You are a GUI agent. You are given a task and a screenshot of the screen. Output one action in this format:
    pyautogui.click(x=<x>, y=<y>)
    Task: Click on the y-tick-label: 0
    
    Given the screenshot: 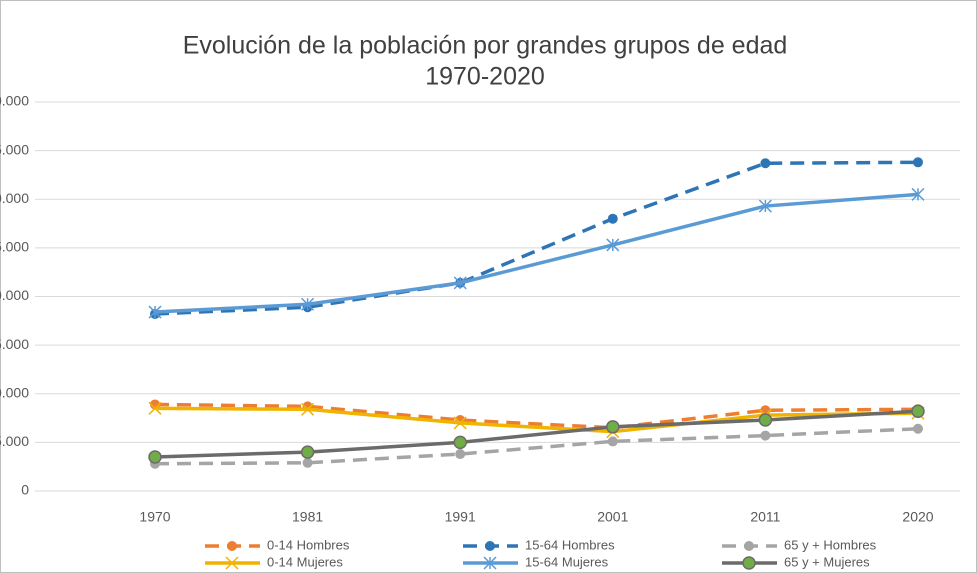 What is the action you would take?
    pyautogui.click(x=25, y=490)
    